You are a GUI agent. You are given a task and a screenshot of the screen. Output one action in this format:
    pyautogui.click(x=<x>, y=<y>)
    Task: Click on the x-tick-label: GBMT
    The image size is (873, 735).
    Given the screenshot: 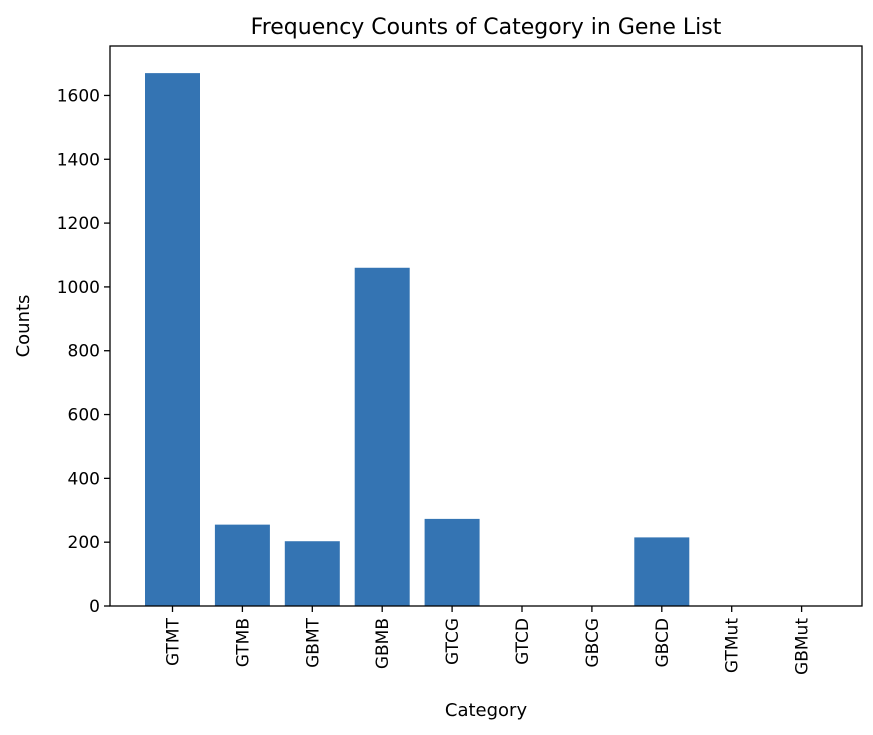 What is the action you would take?
    pyautogui.click(x=313, y=642)
    